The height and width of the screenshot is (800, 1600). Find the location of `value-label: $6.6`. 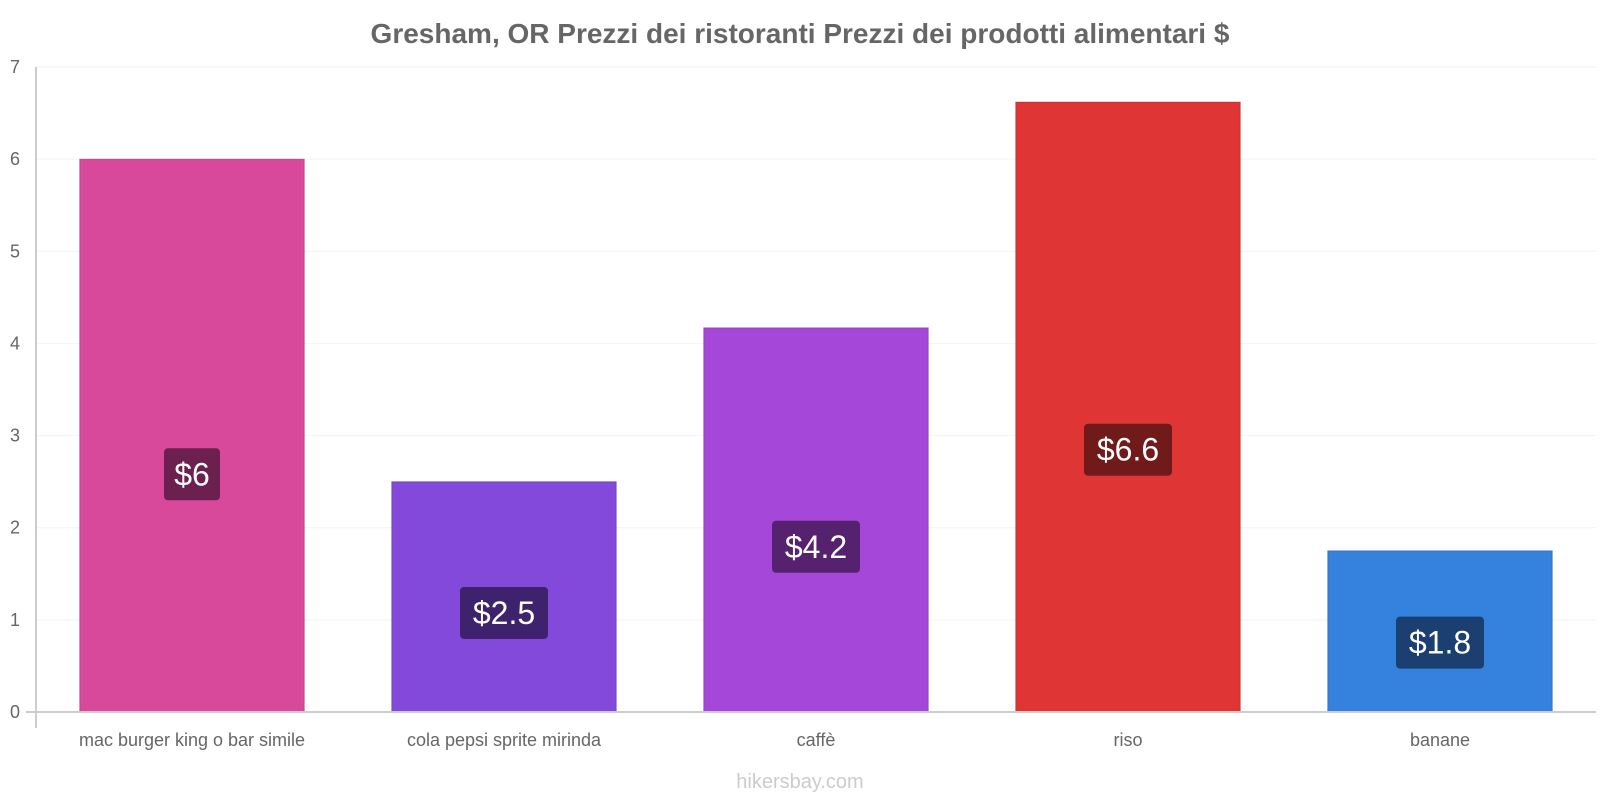

value-label: $6.6 is located at coordinates (1128, 450).